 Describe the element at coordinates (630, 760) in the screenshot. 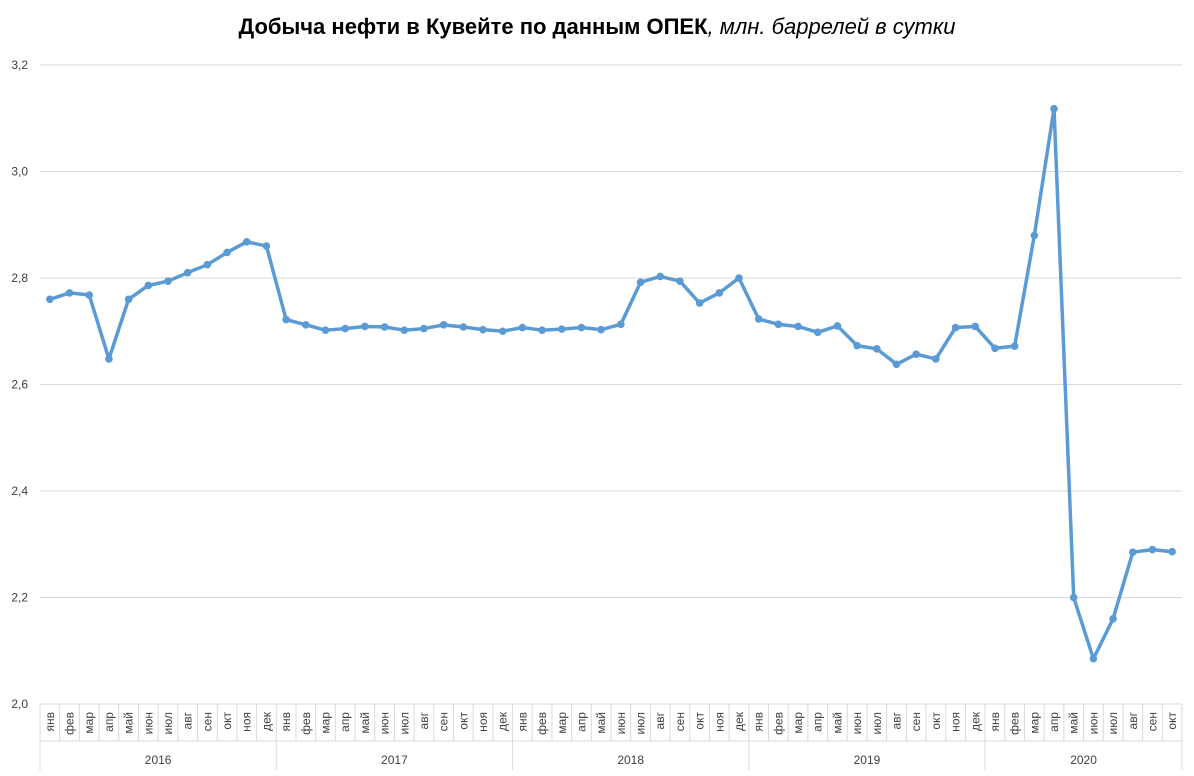

I see `year-label: 2018` at that location.